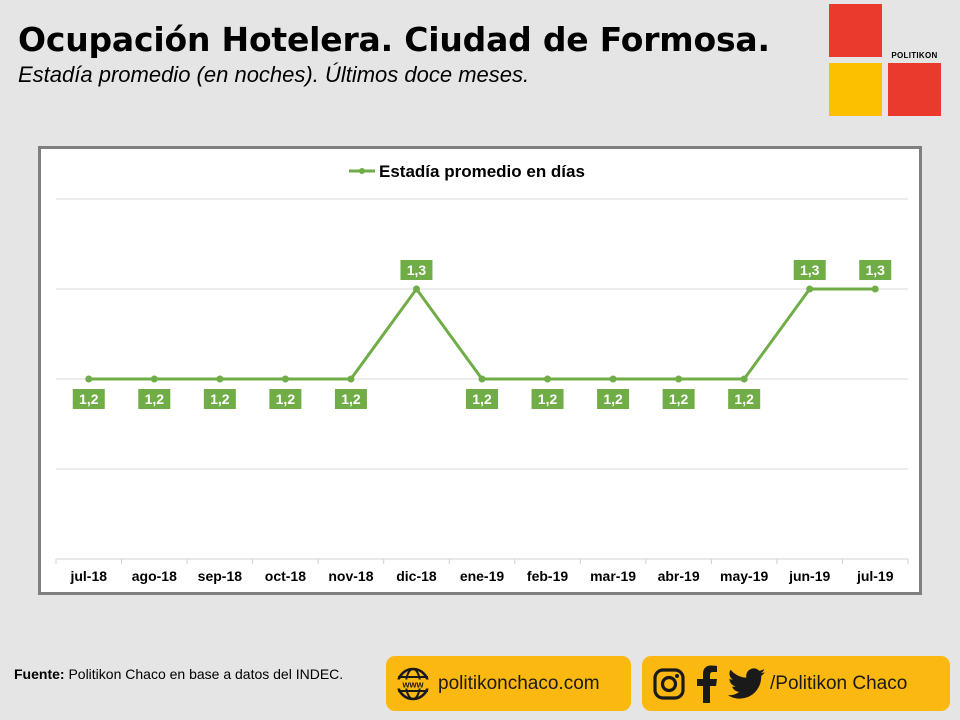  I want to click on svg-text: www, so click(412, 684).